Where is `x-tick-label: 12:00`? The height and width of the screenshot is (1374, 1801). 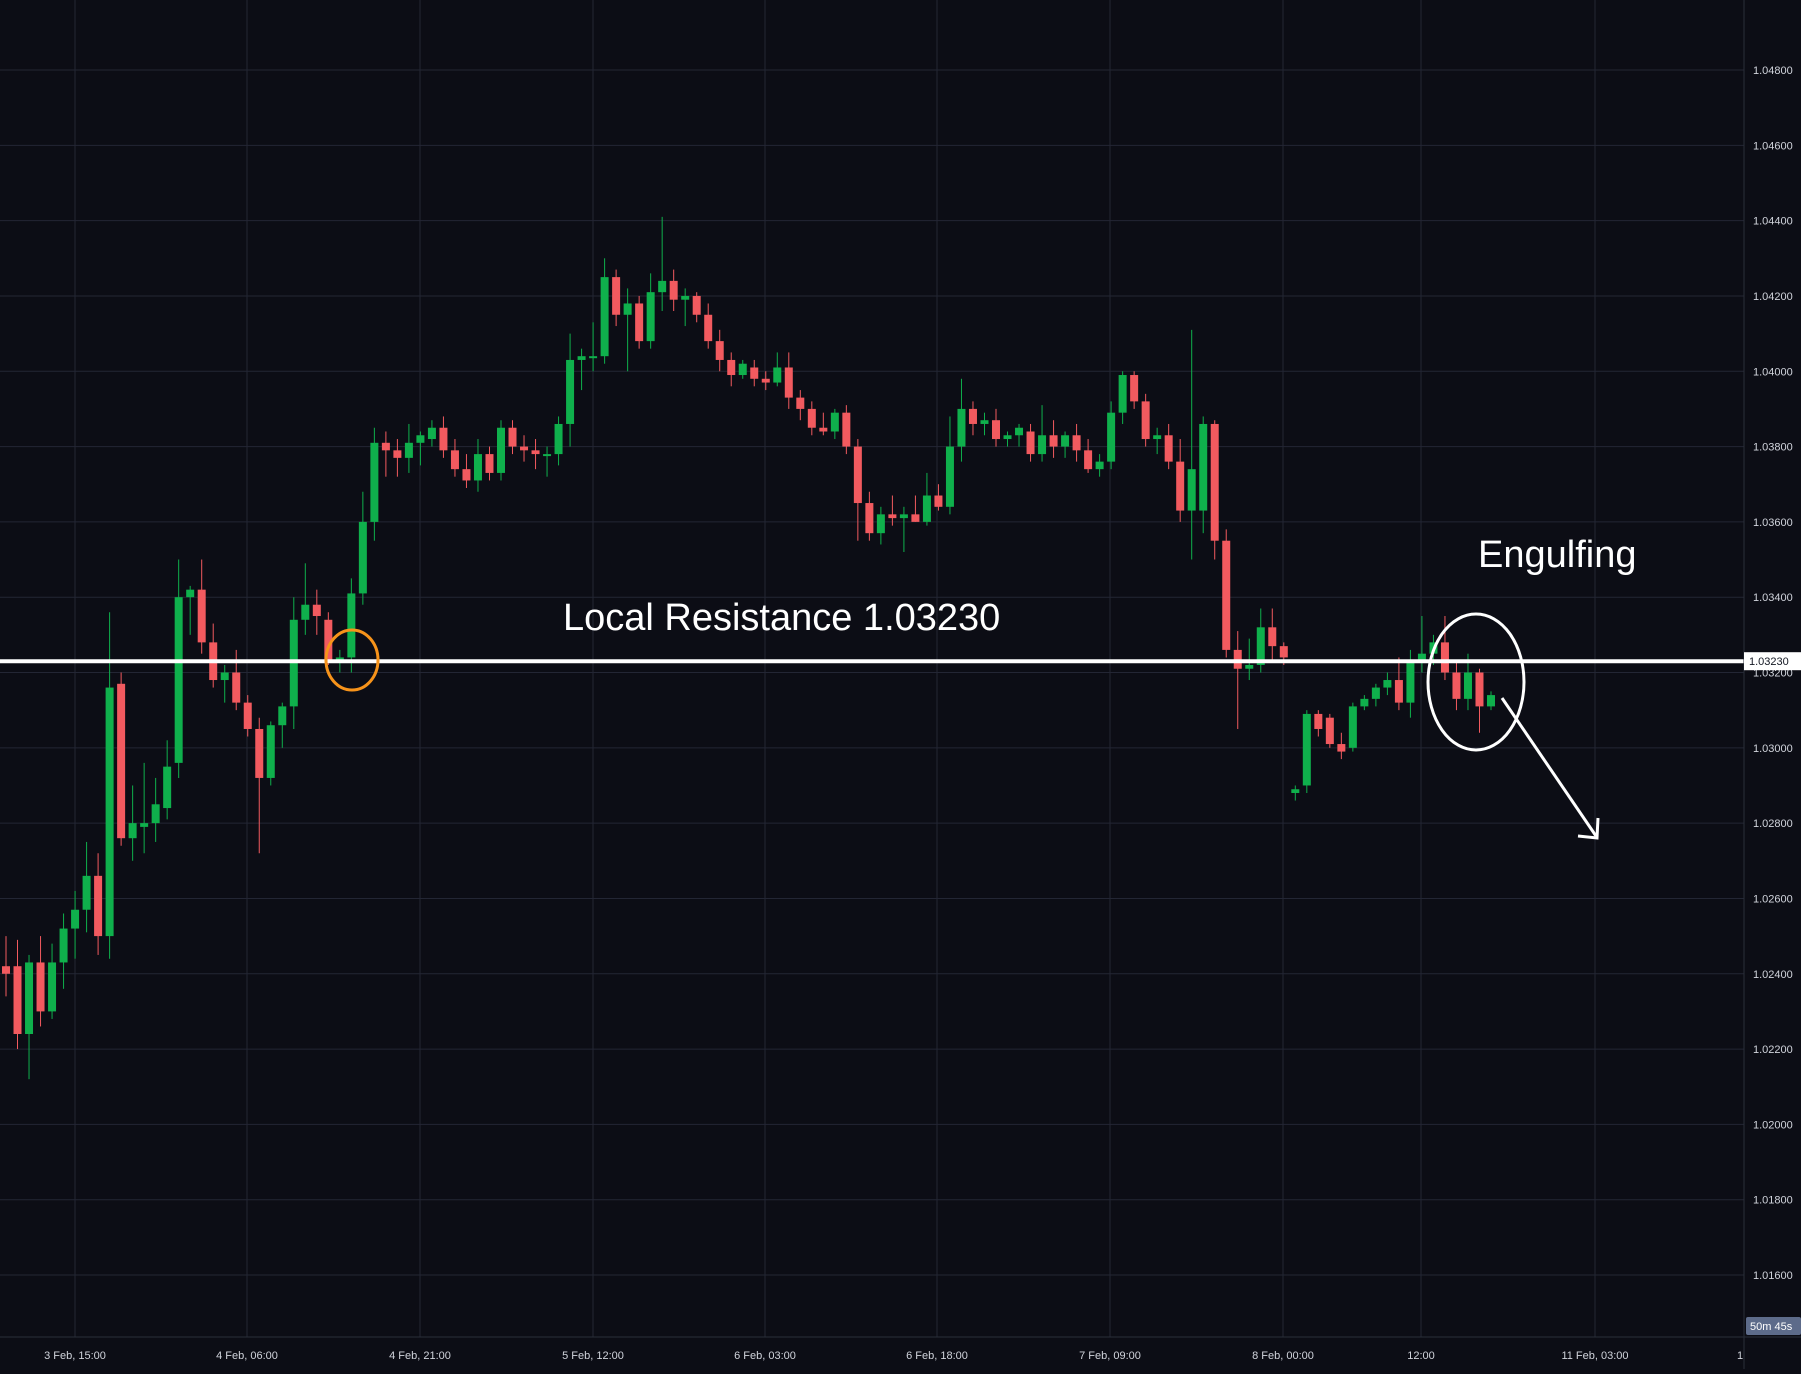 x-tick-label: 12:00 is located at coordinates (1421, 1356).